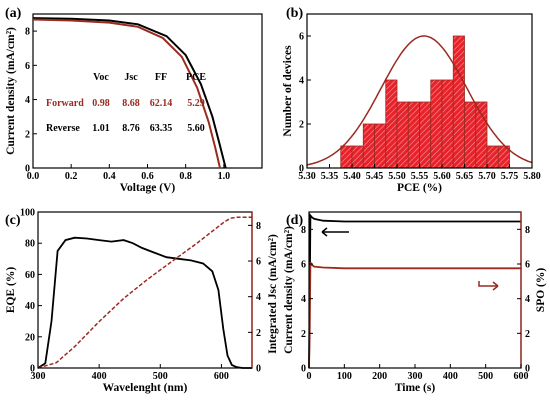 The height and width of the screenshot is (401, 550). Describe the element at coordinates (196, 77) in the screenshot. I see `panel-a-table-header: PCE` at that location.